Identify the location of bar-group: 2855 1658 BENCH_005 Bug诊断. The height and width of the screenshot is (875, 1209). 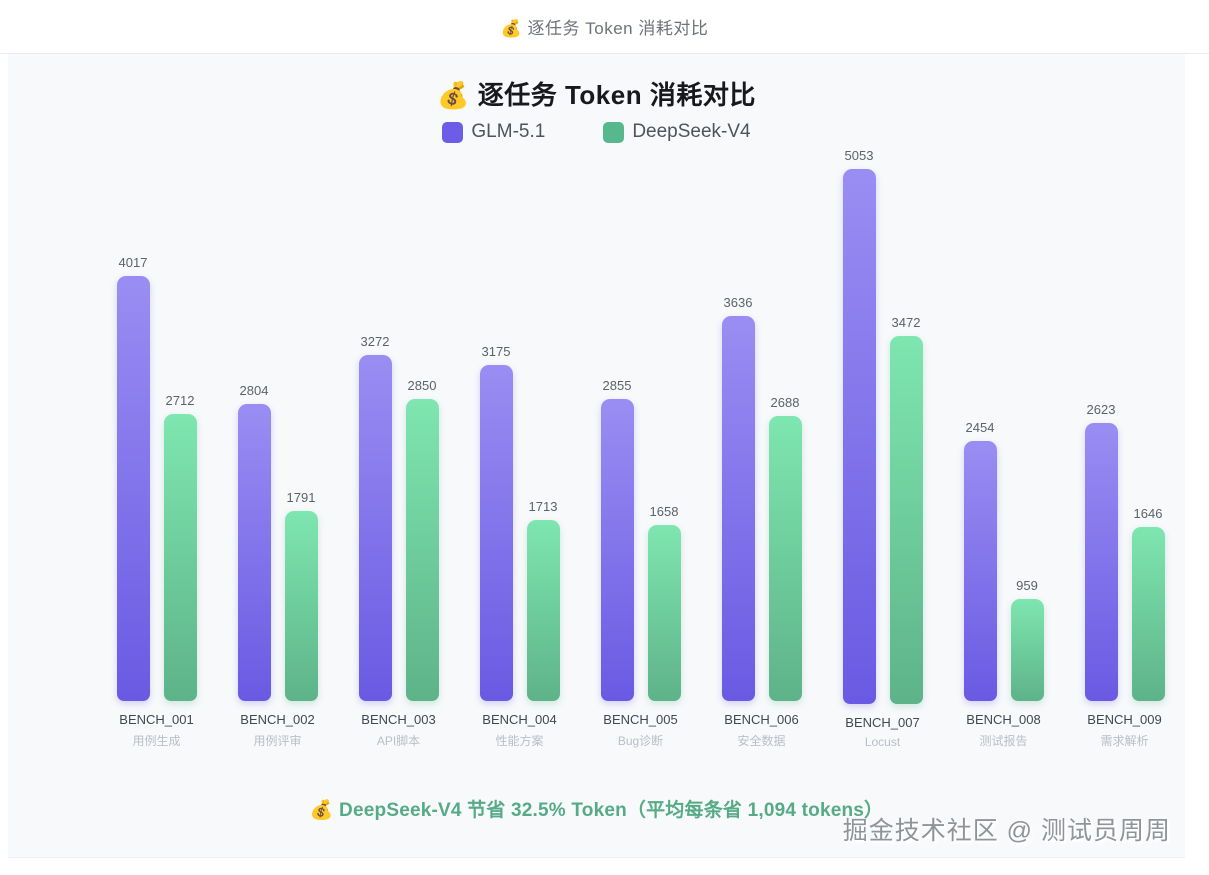
(640, 447).